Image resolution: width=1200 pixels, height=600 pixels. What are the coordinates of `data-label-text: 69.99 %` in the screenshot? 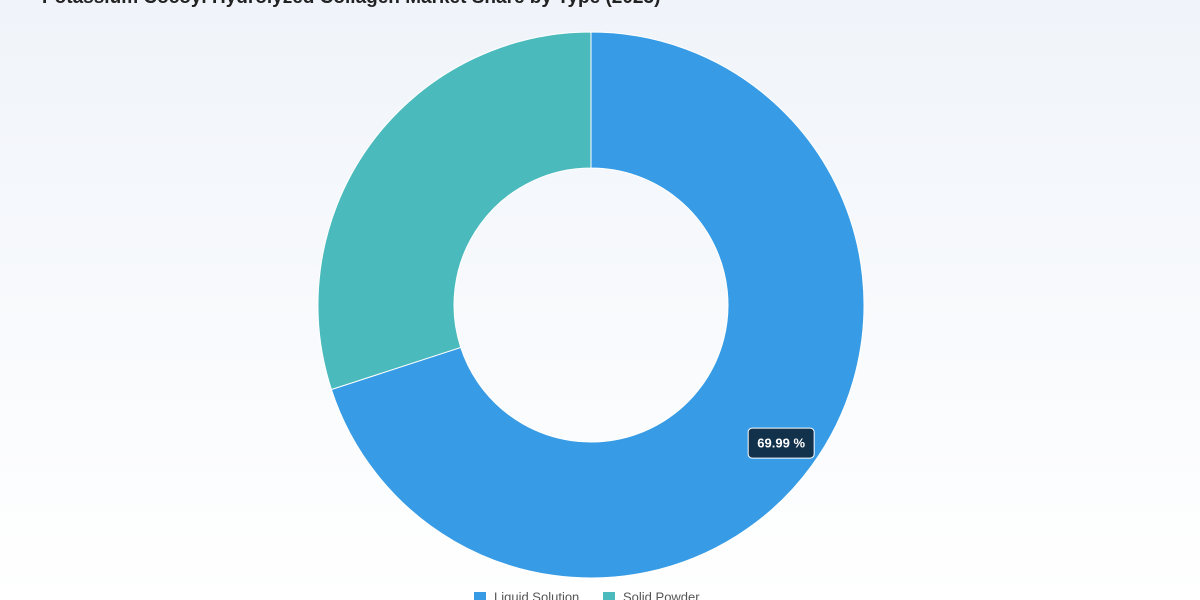 It's located at (781, 443).